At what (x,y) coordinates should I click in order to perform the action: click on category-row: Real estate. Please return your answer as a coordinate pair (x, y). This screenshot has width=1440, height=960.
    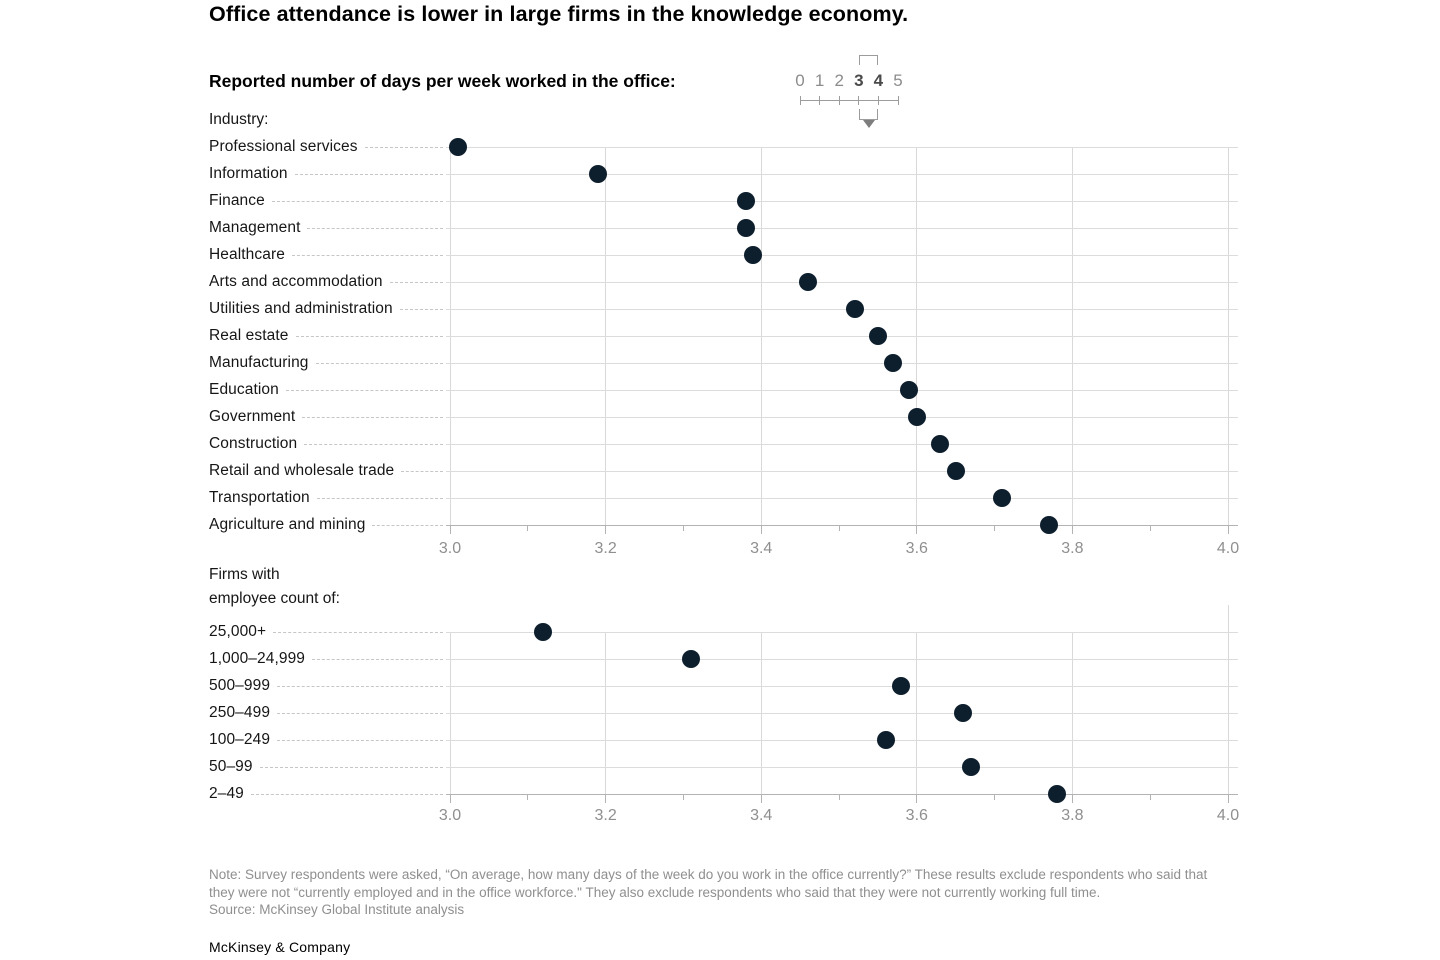
    Looking at the image, I should click on (327, 336).